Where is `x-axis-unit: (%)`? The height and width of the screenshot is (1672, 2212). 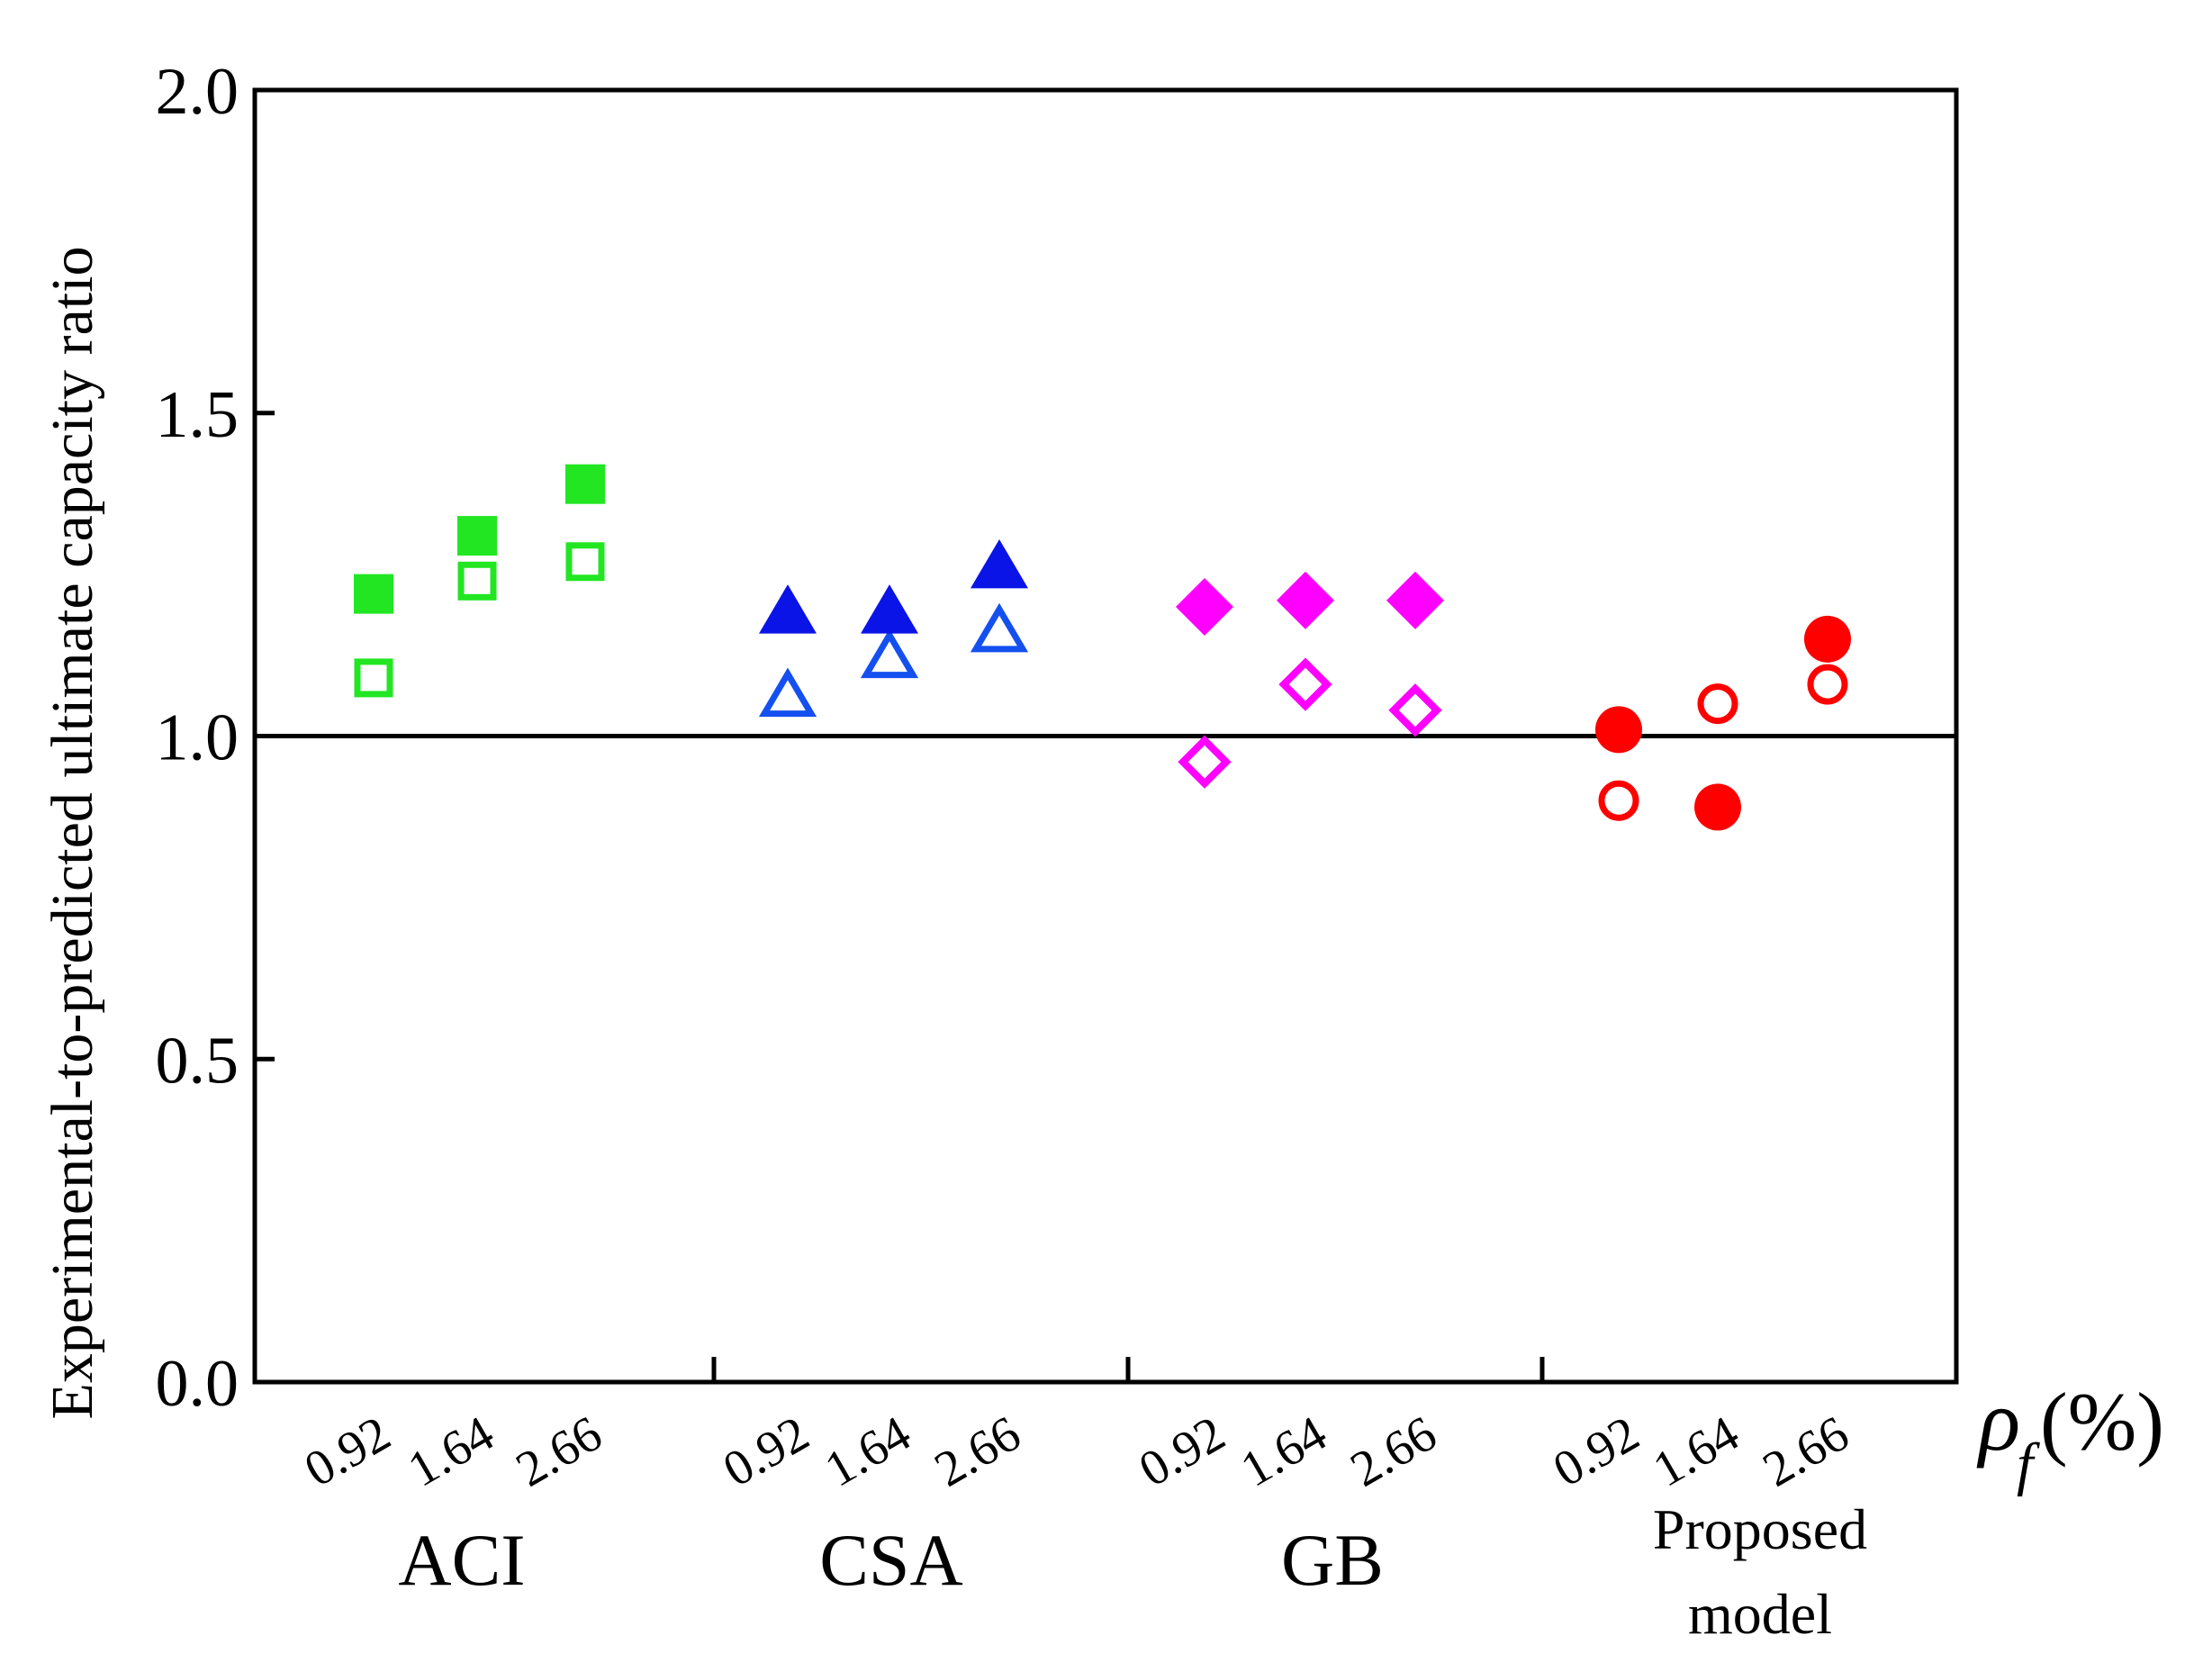 x-axis-unit: (%) is located at coordinates (2102, 1422).